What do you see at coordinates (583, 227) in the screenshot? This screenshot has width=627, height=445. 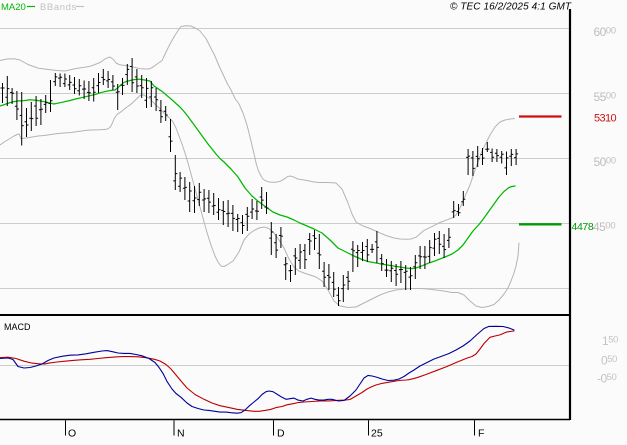 I see `svg-text: 4478` at bounding box center [583, 227].